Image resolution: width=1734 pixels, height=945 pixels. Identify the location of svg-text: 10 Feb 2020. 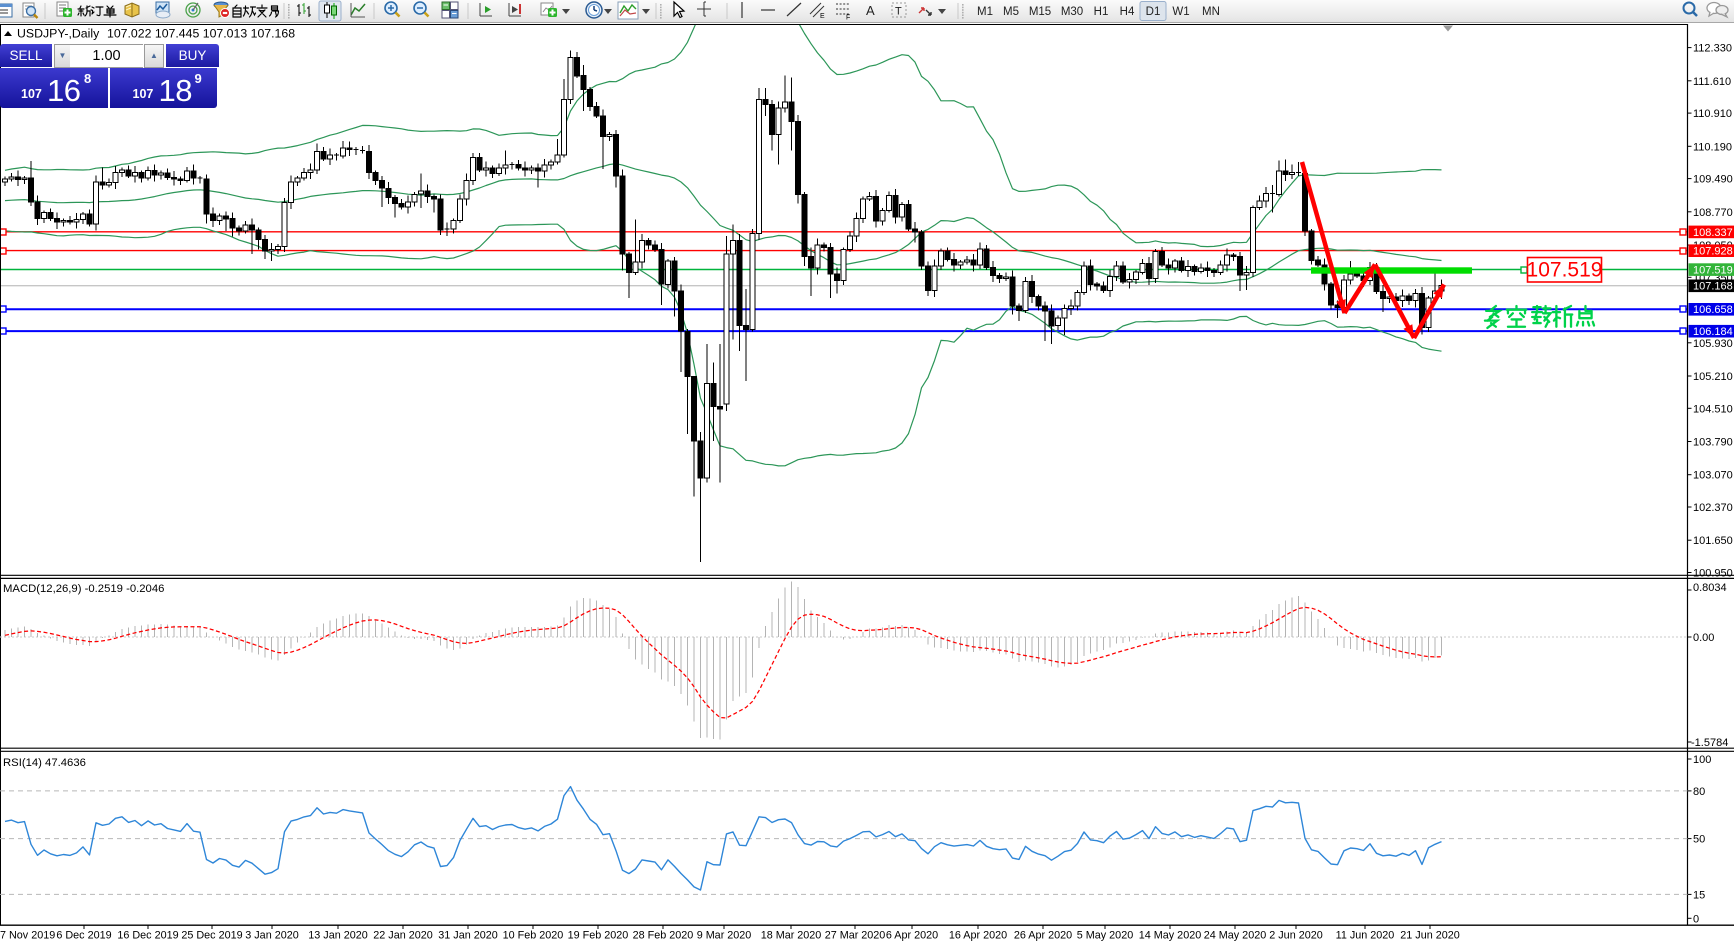
(533, 936).